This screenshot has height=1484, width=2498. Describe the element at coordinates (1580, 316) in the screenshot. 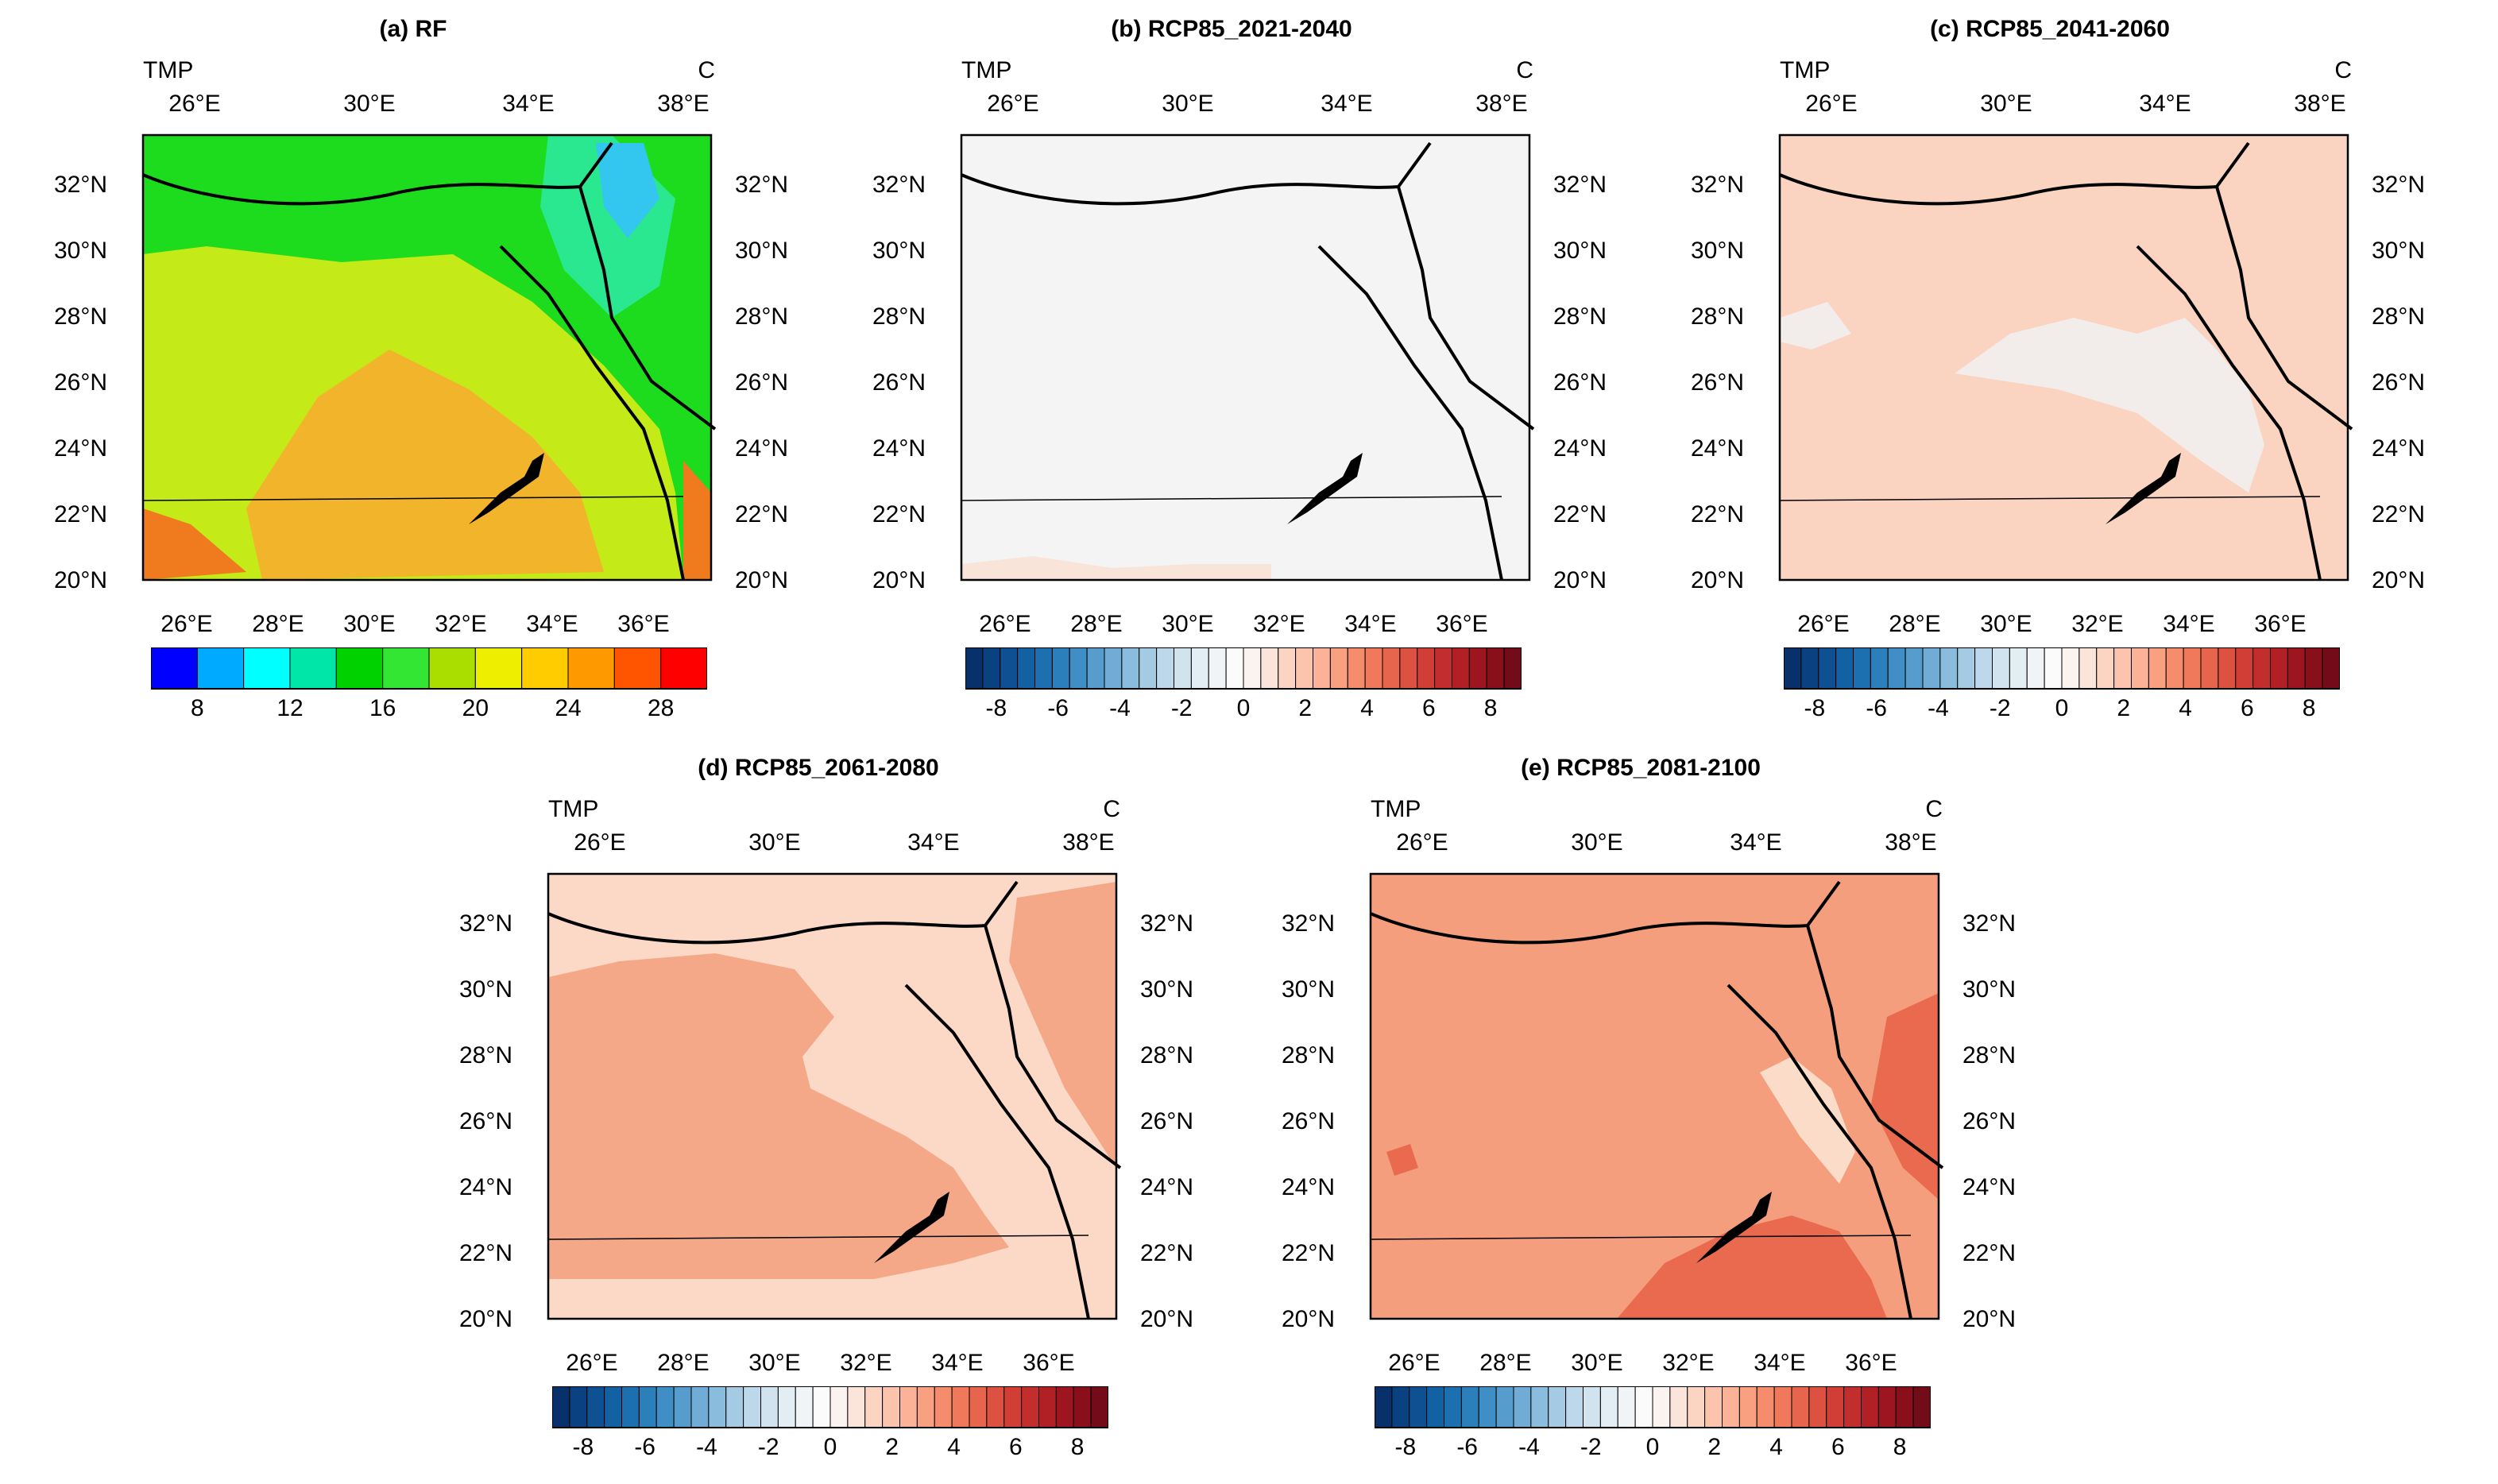

I see `tick-label: 28°N` at that location.